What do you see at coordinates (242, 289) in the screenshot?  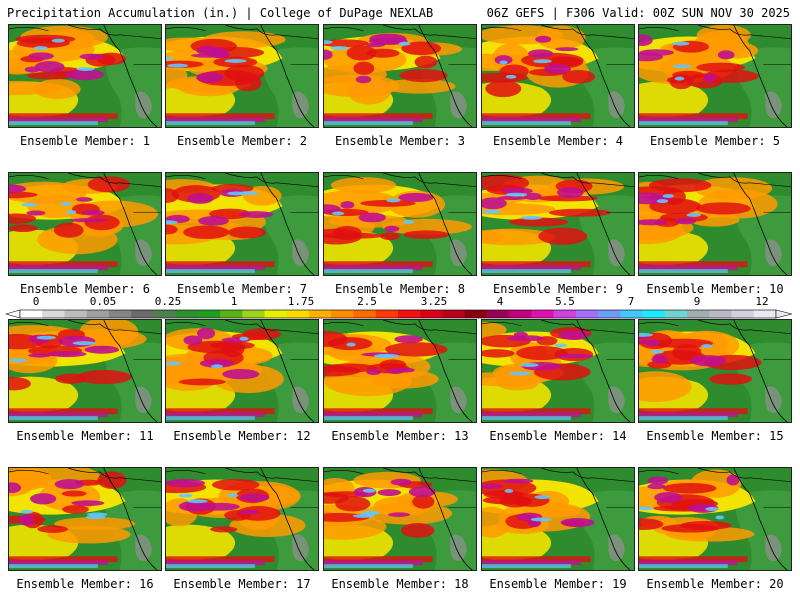 I see `ensemble-member-label: Ensemble Member: 7` at bounding box center [242, 289].